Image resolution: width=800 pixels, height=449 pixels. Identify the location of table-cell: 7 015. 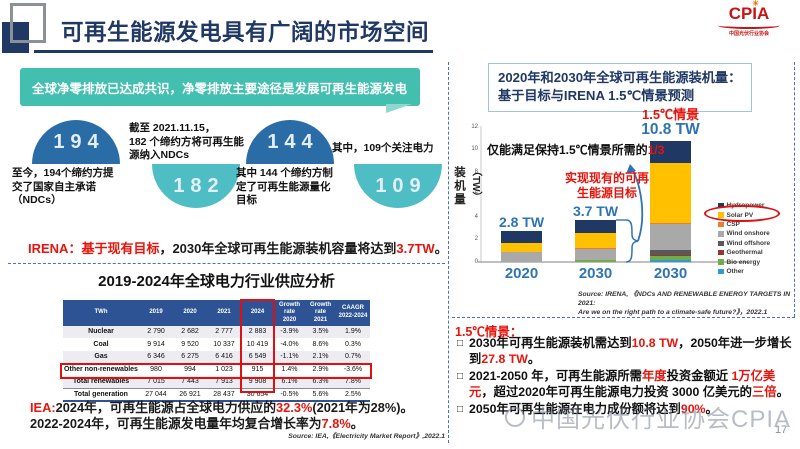
(156, 381).